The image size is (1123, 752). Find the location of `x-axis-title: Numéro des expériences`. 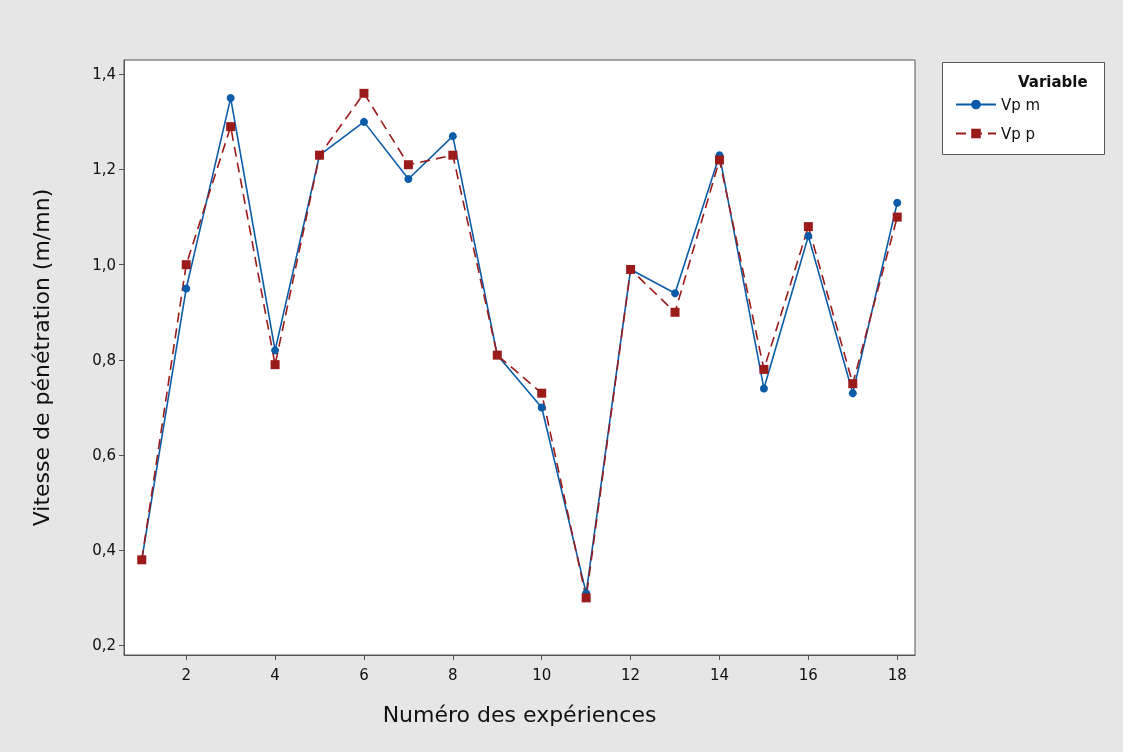

x-axis-title: Numéro des expériences is located at coordinates (519, 714).